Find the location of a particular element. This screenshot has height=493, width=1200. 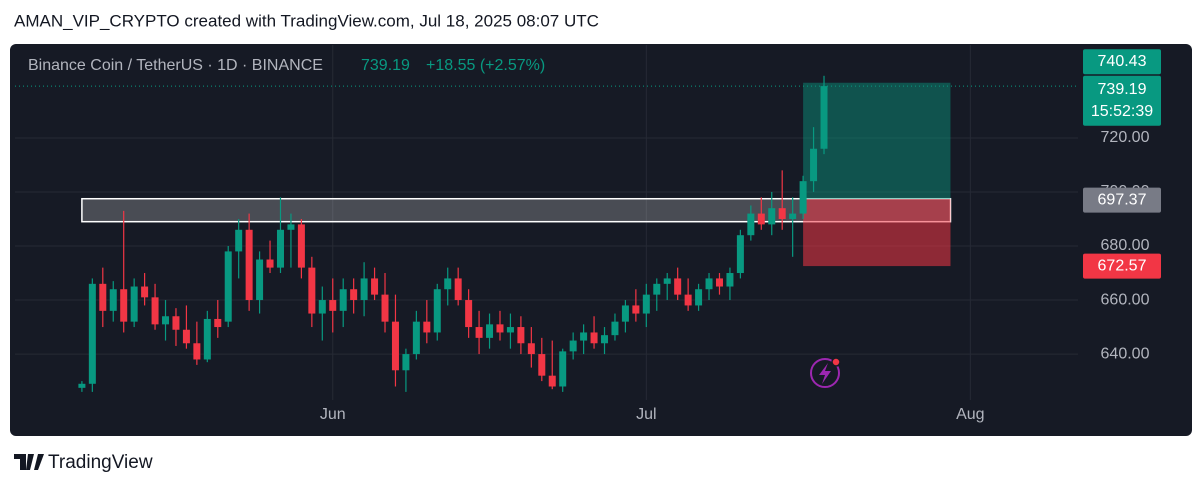

target-label: 740.43 is located at coordinates (1122, 61).